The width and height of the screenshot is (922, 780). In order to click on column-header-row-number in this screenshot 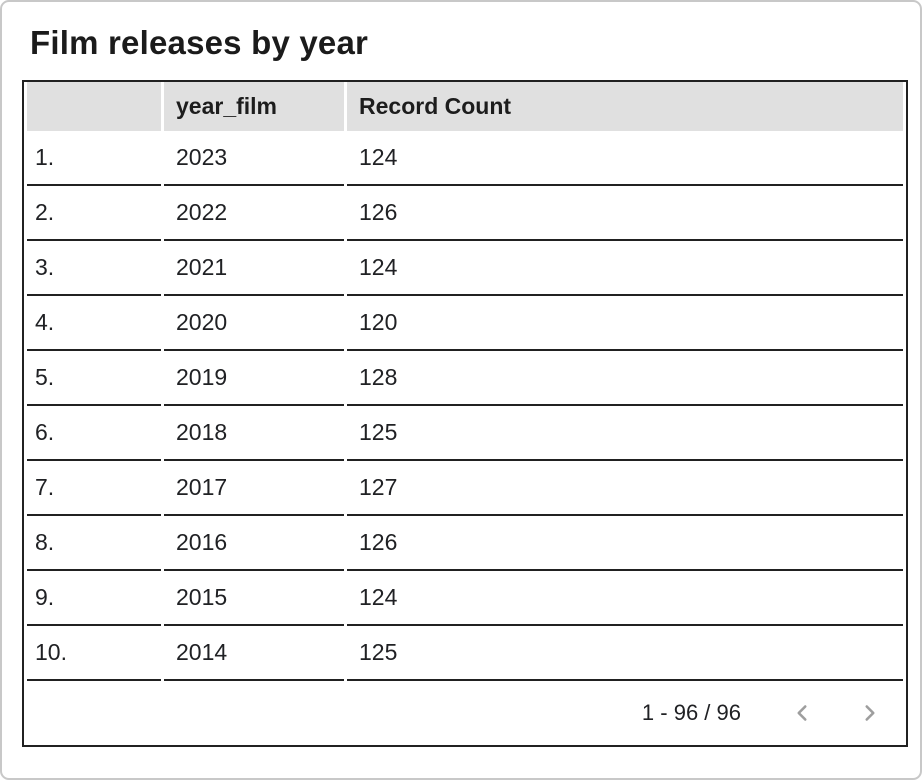, I will do `click(94, 106)`.